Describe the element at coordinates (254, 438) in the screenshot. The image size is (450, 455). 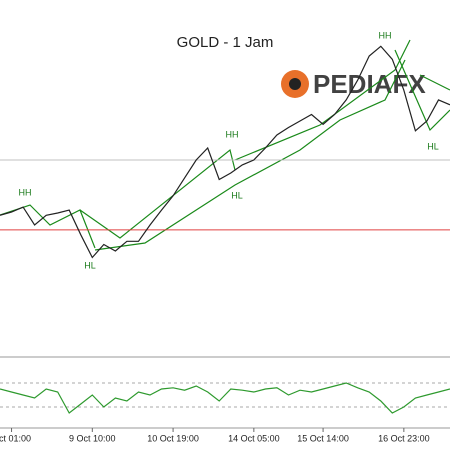
I see `x-tick-label: 14 Oct 05:00` at that location.